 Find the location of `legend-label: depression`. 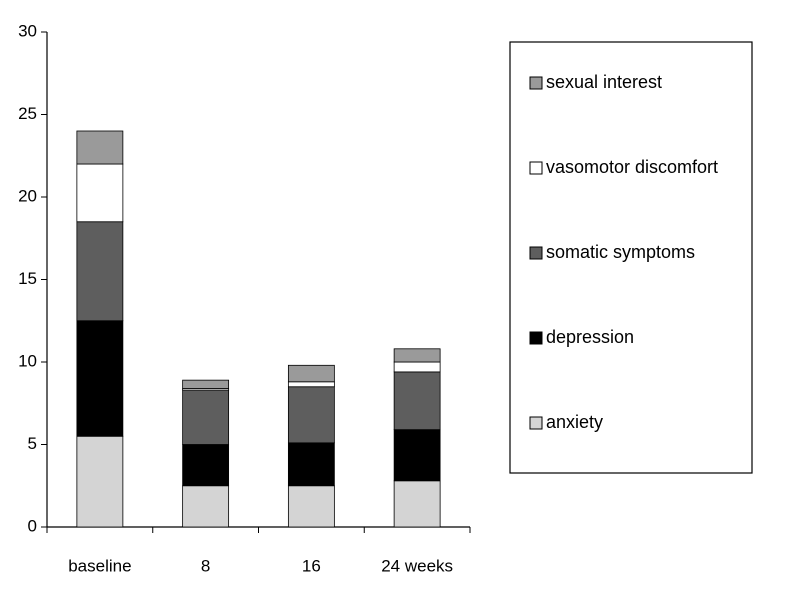

legend-label: depression is located at coordinates (590, 337).